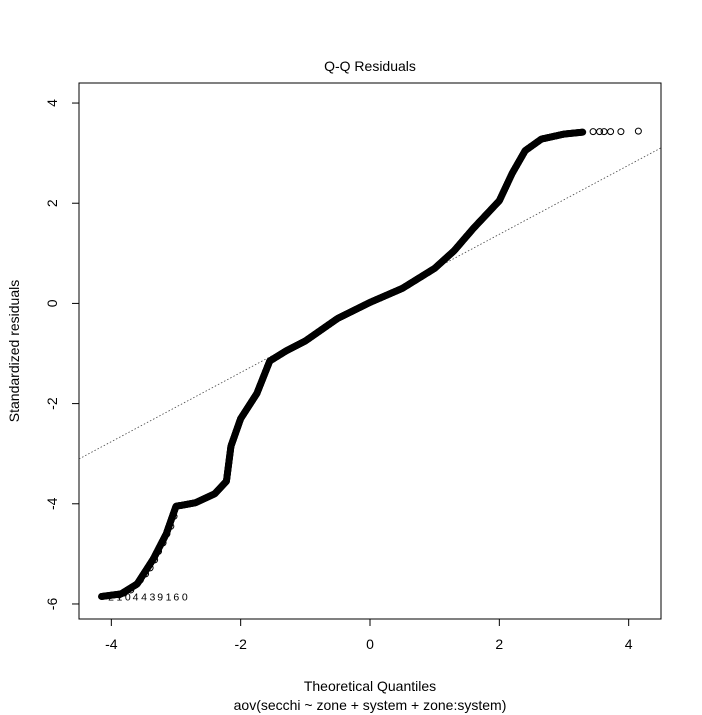 This screenshot has height=715, width=702. I want to click on y-axis-label: Standardized residuals, so click(14, 351).